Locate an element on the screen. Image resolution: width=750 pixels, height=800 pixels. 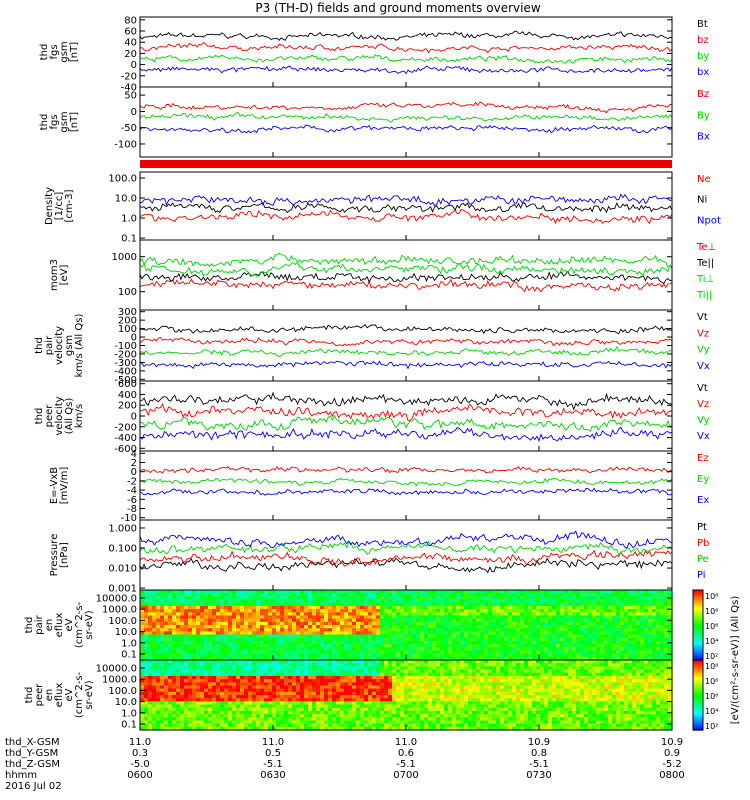
legend-entry: Ti⊥ is located at coordinates (705, 279).